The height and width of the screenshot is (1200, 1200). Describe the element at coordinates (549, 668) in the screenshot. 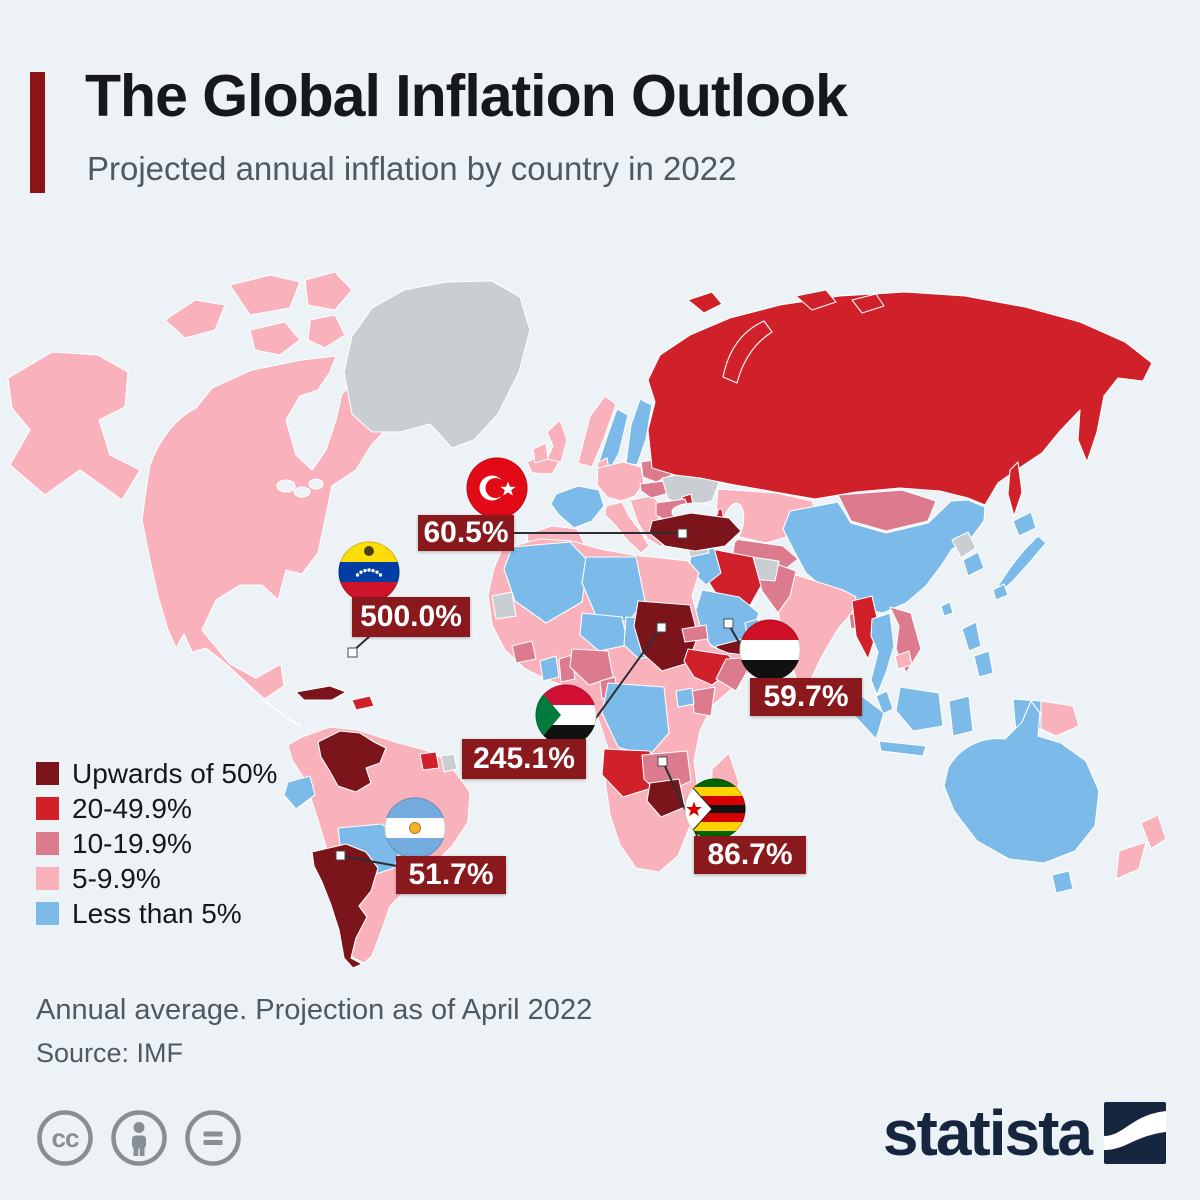

I see `country-ivory-coast` at that location.